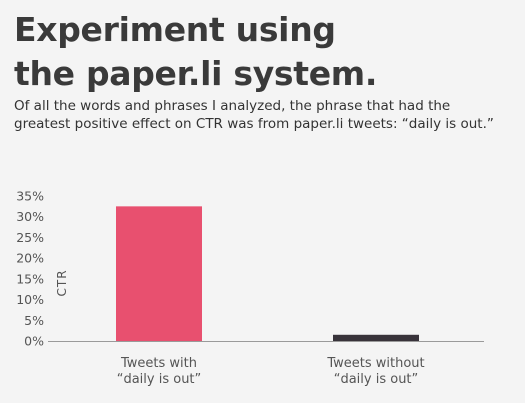  I want to click on y-tick-label: 30%, so click(30, 216).